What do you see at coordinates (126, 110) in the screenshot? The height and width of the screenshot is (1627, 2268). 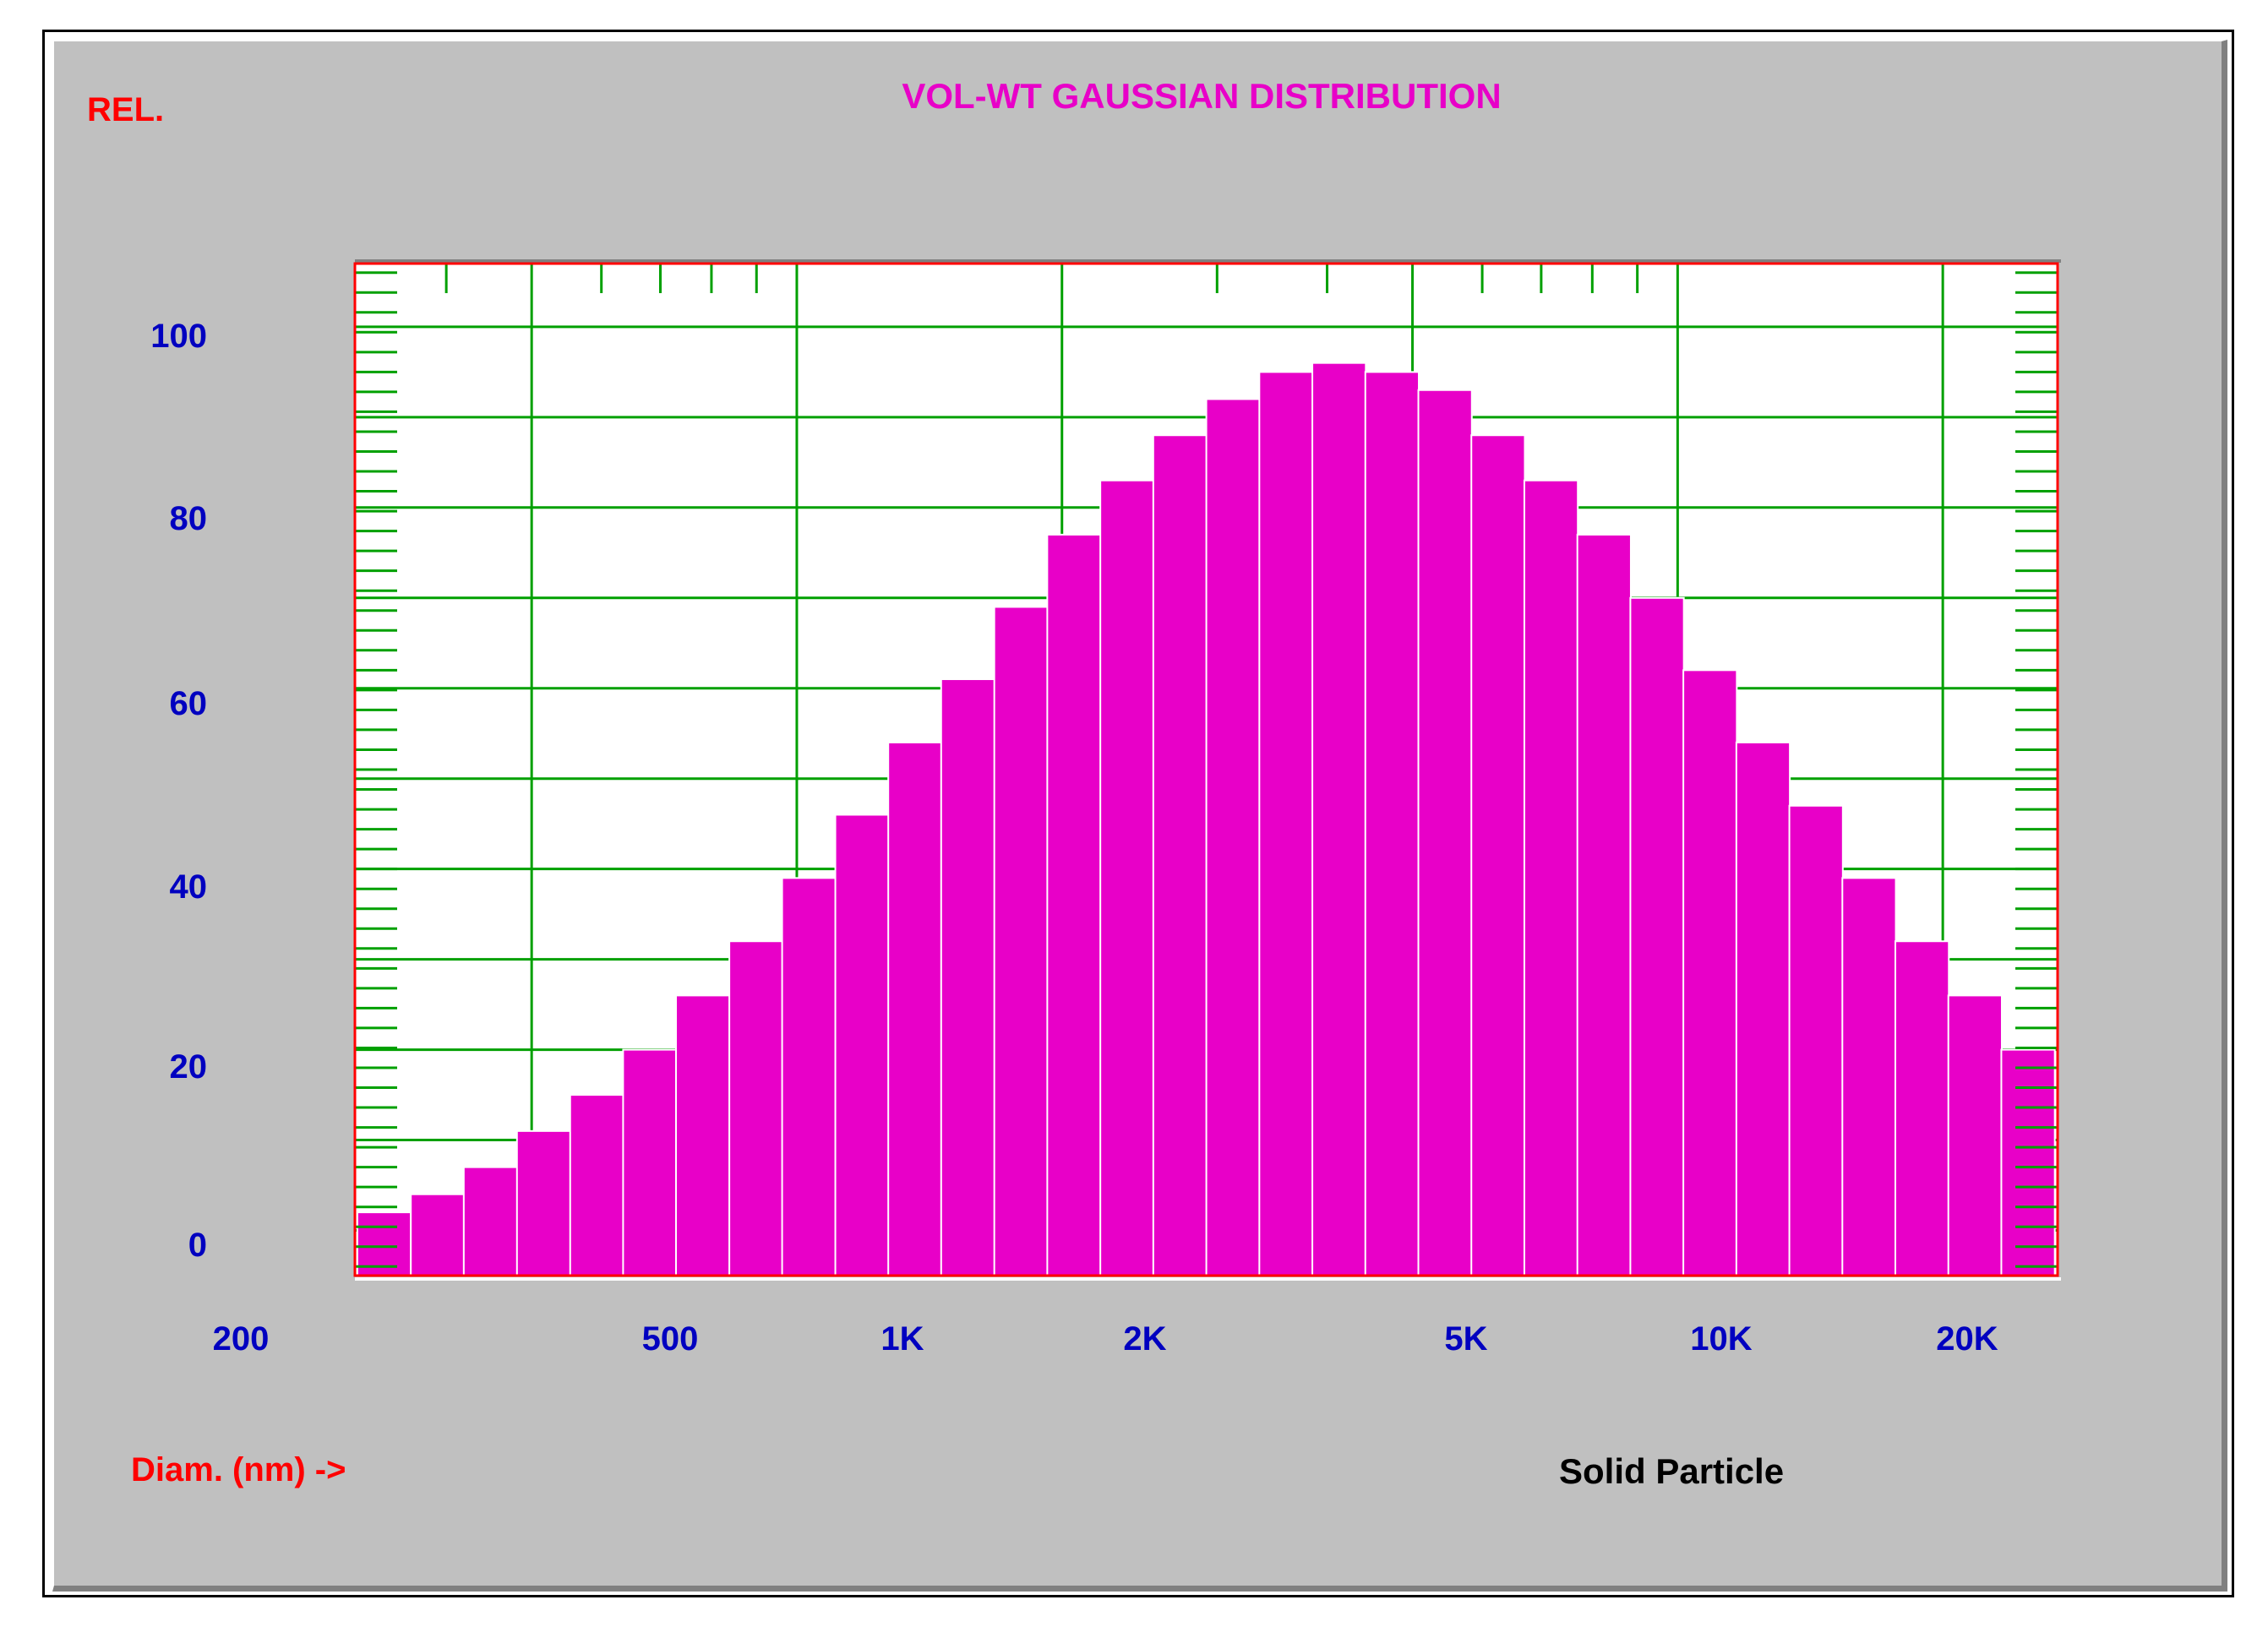 I see `y-axis-label: REL.` at bounding box center [126, 110].